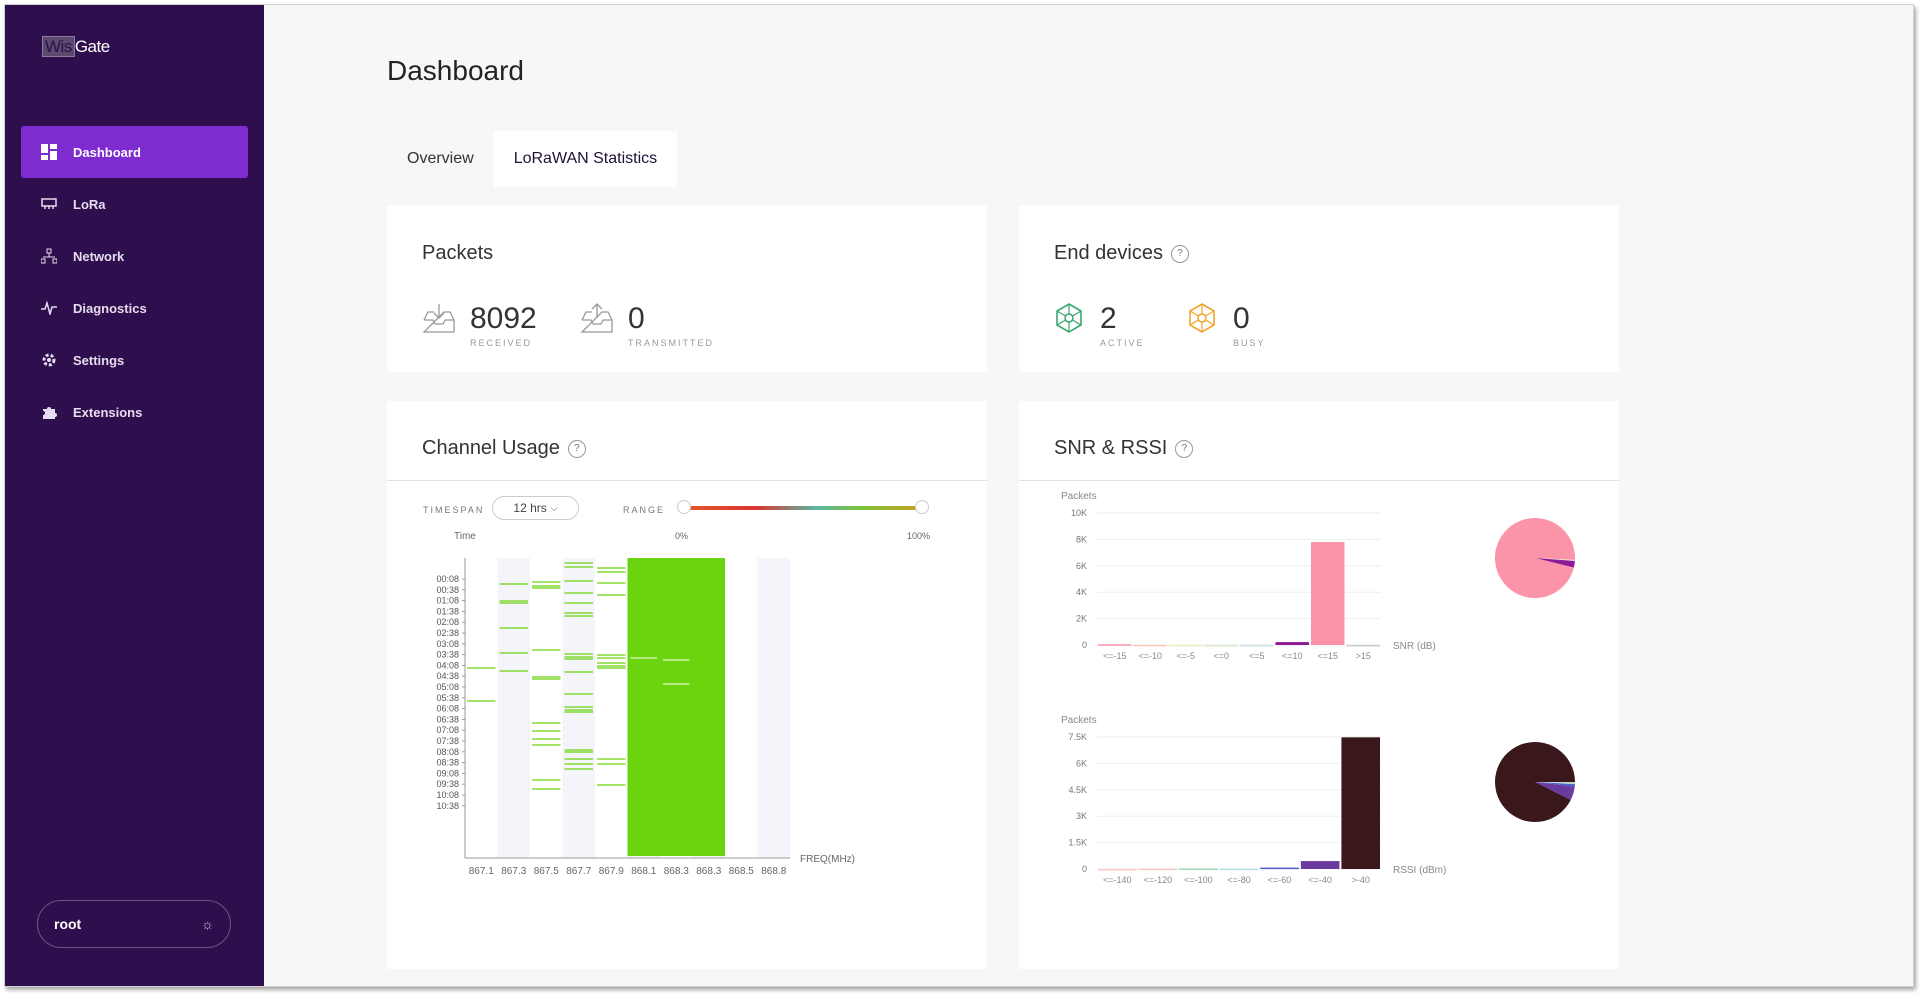  I want to click on sidebar-item-network: Network, so click(134, 256).